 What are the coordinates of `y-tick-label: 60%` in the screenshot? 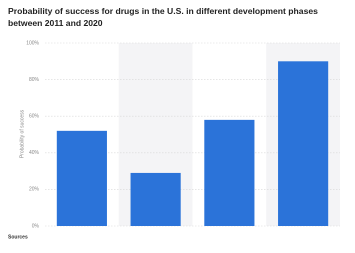 It's located at (34, 117).